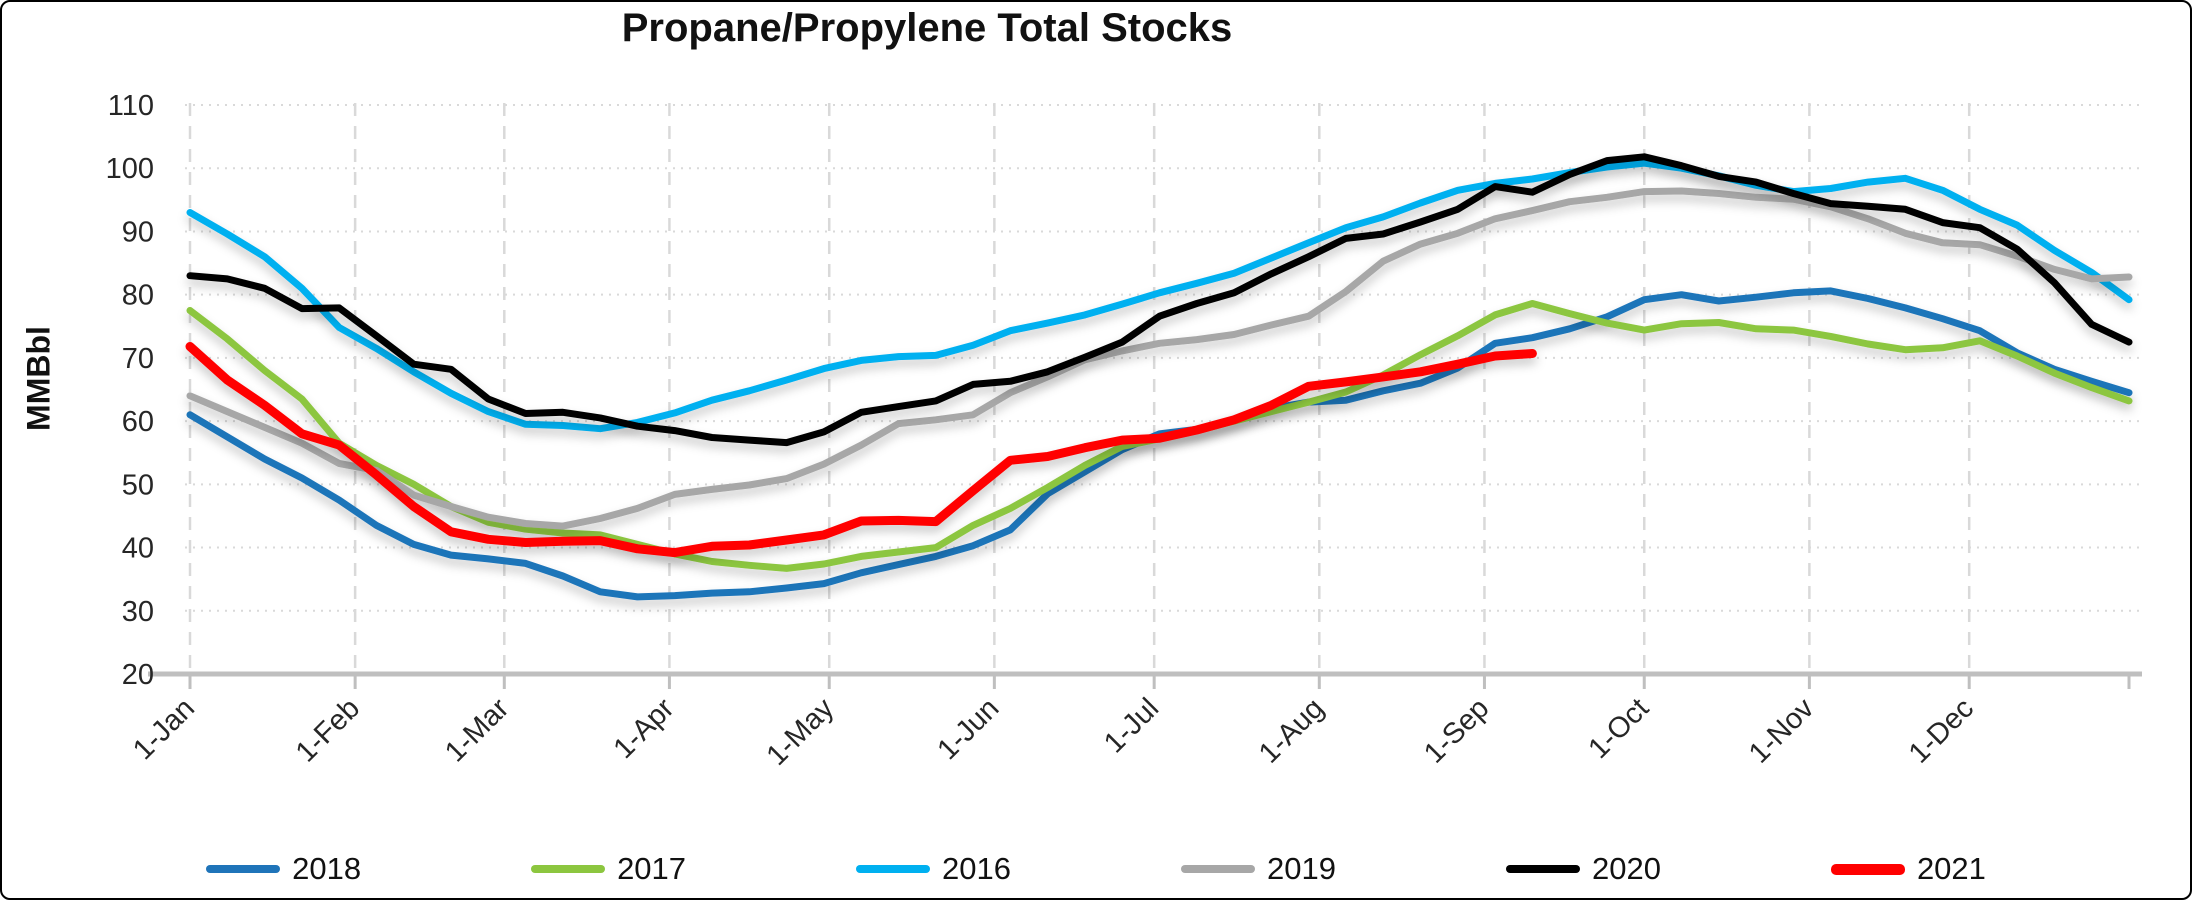 This screenshot has width=2192, height=900. I want to click on y-tick-label: 90, so click(138, 232).